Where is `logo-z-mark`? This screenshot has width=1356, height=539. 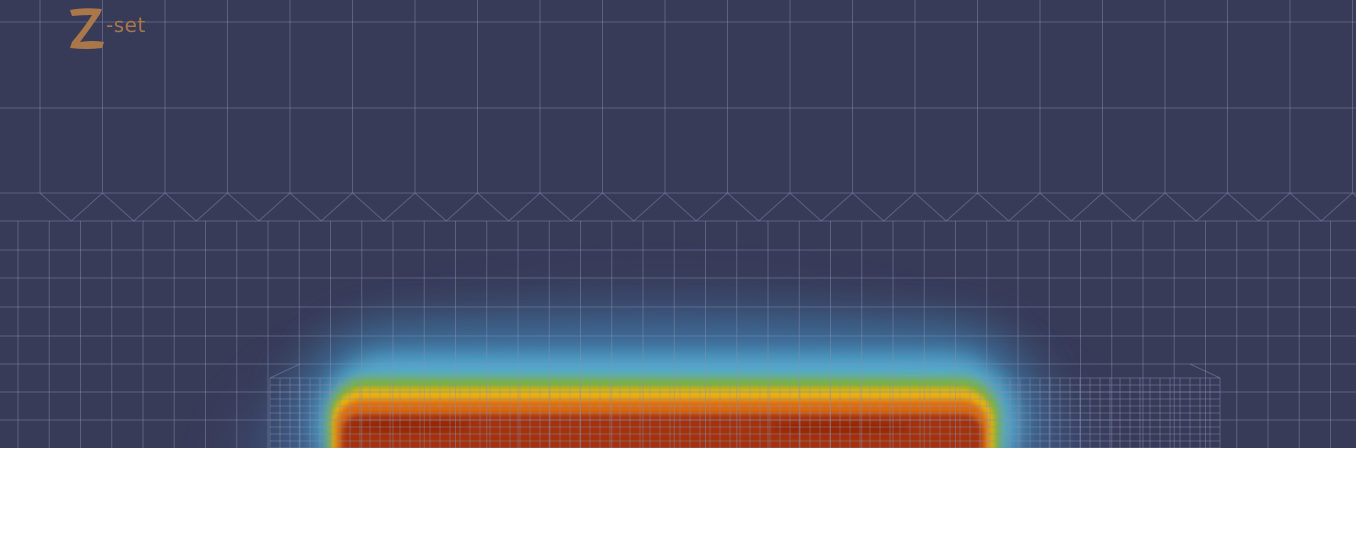 logo-z-mark is located at coordinates (87, 28).